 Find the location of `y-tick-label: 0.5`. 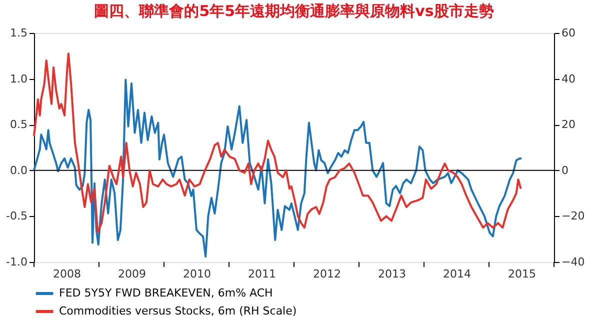

y-tick-label: 0.5 is located at coordinates (19, 125).